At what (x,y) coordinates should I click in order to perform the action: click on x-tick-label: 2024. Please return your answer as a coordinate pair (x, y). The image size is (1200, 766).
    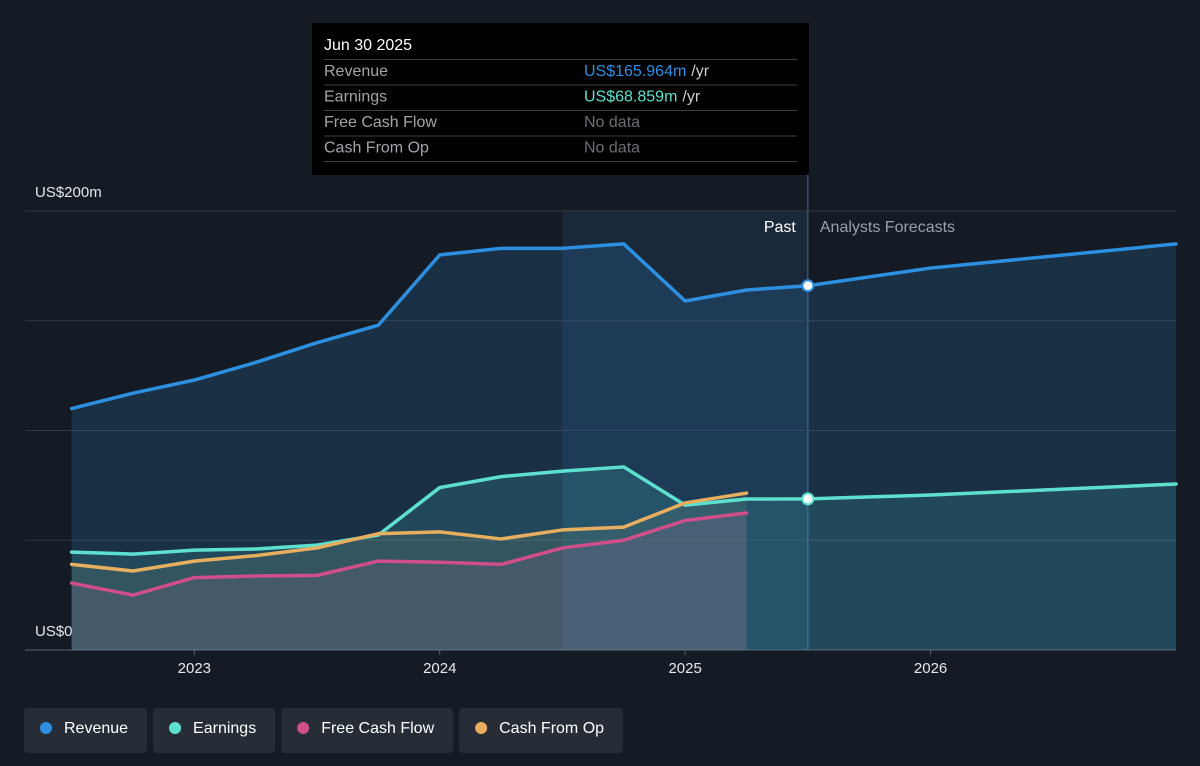
    Looking at the image, I should click on (439, 668).